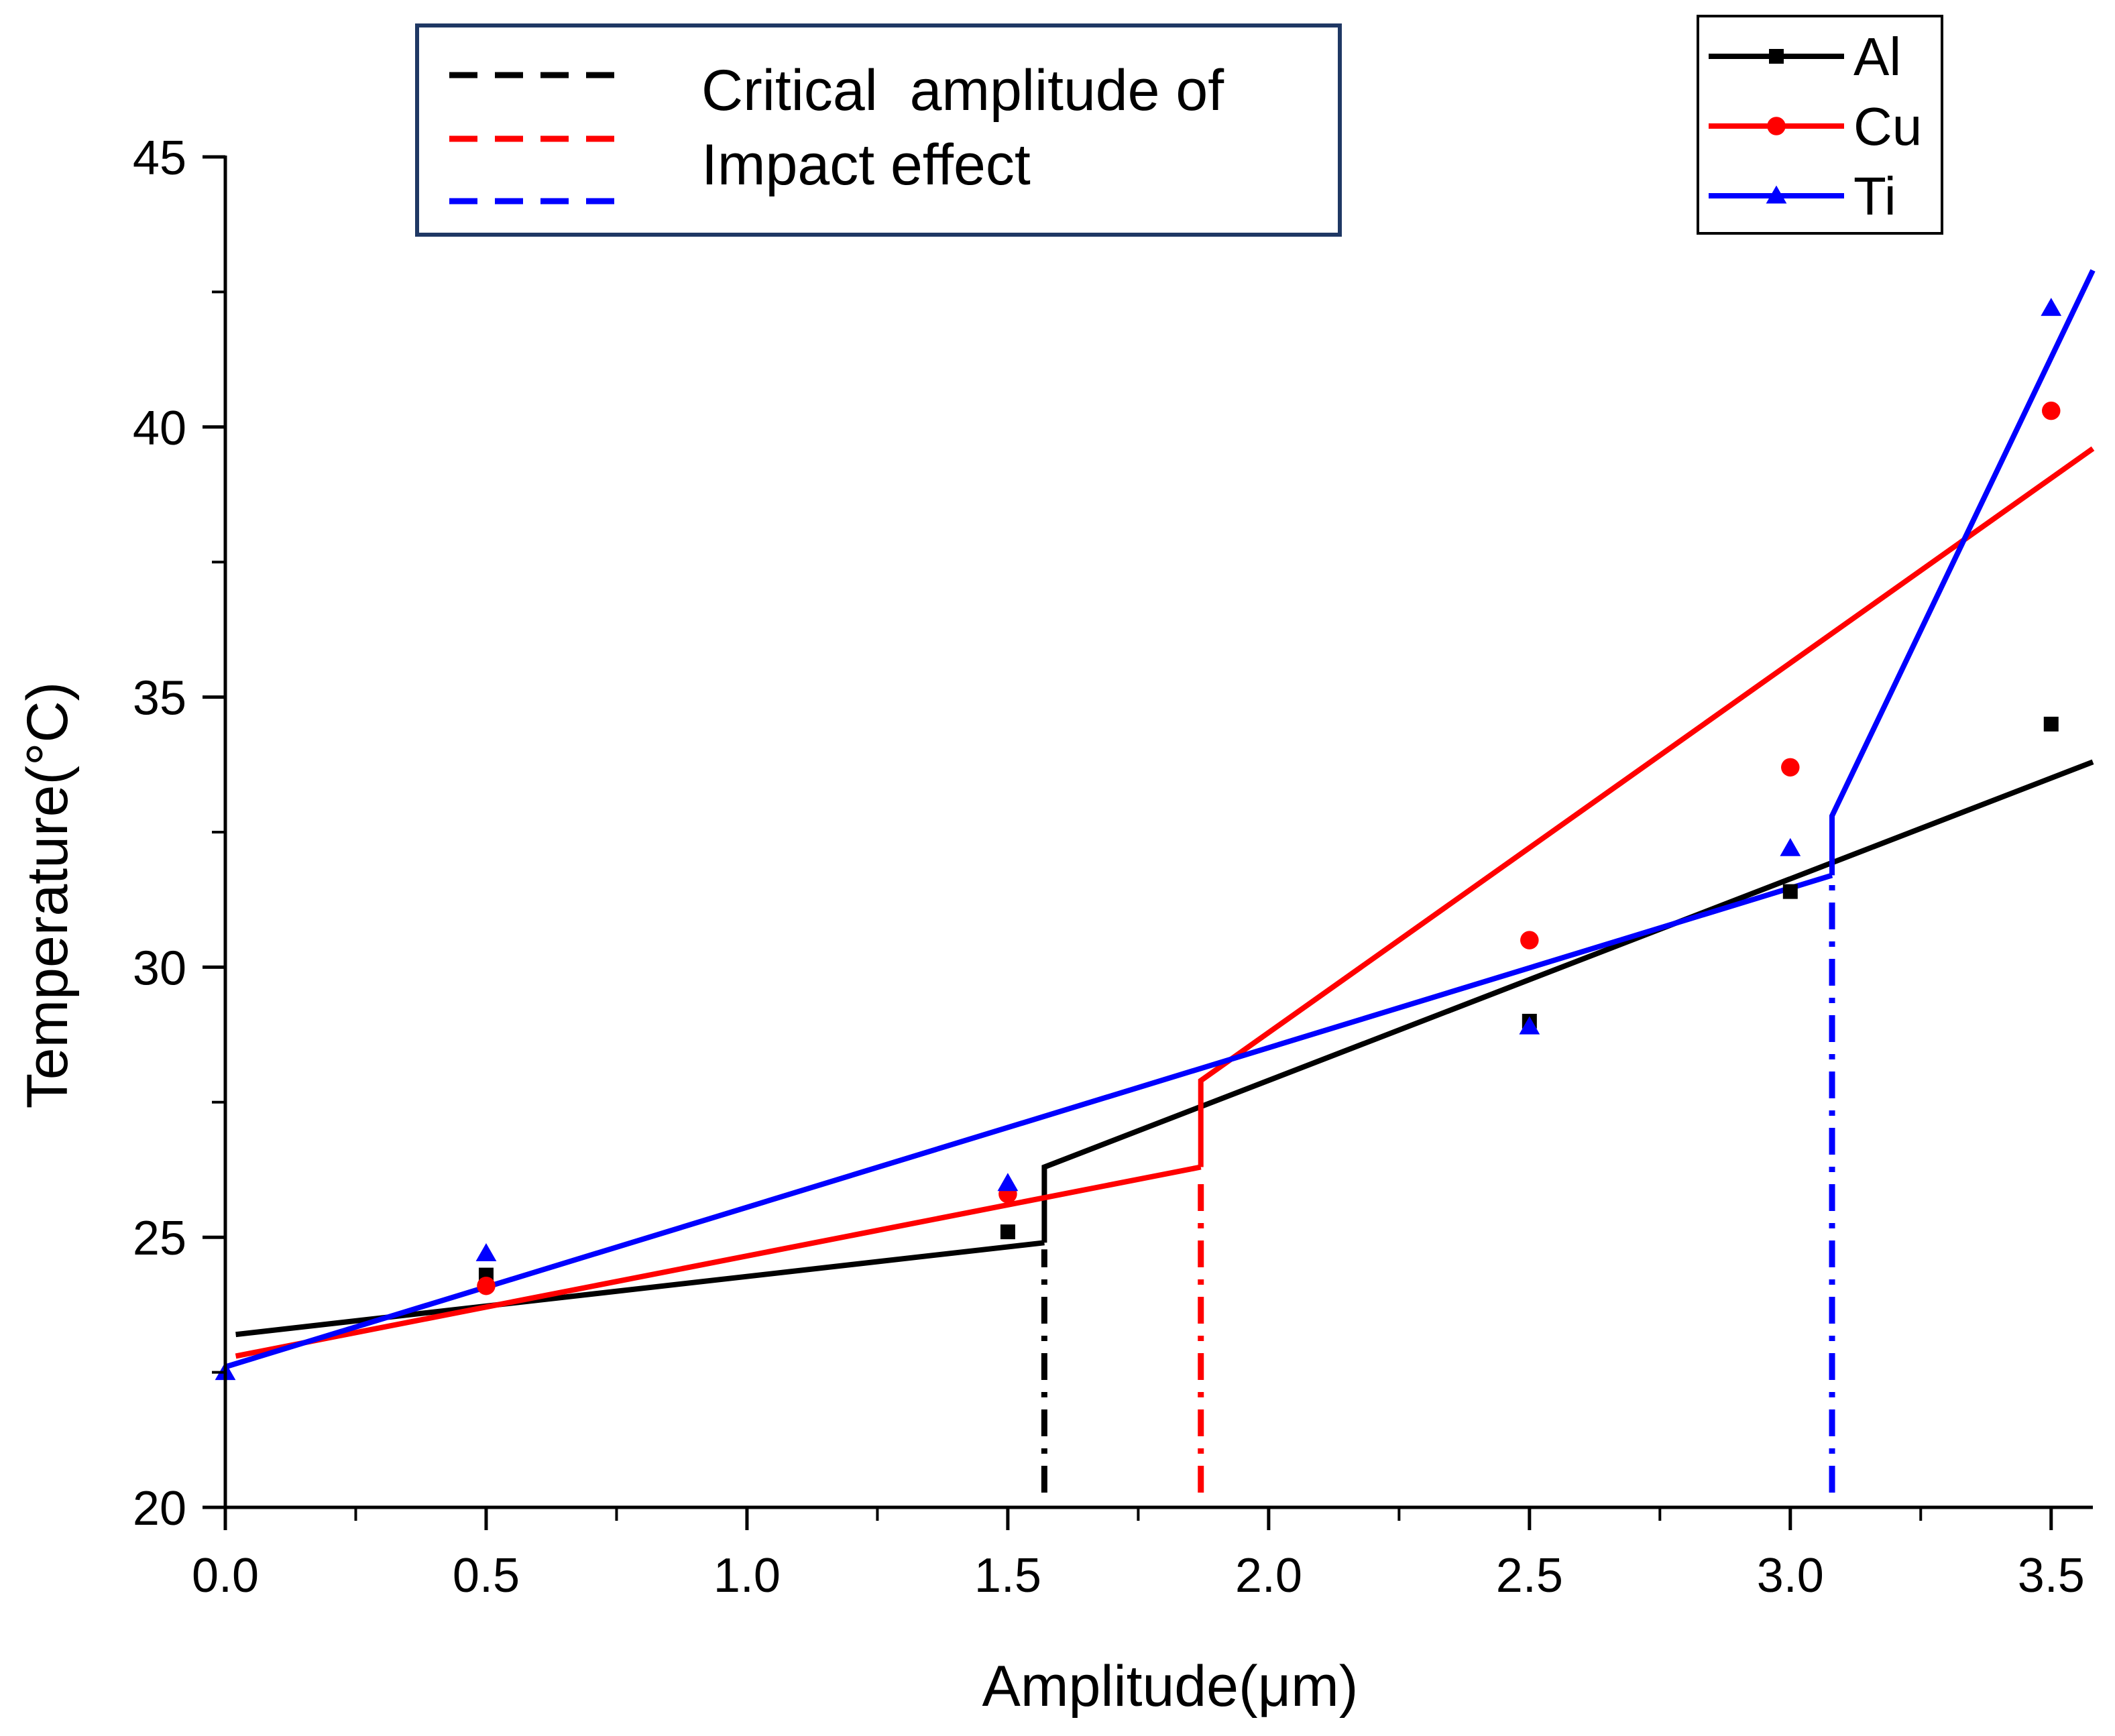  What do you see at coordinates (1438, 1187) in the screenshot?
I see `critical-lines-layer` at bounding box center [1438, 1187].